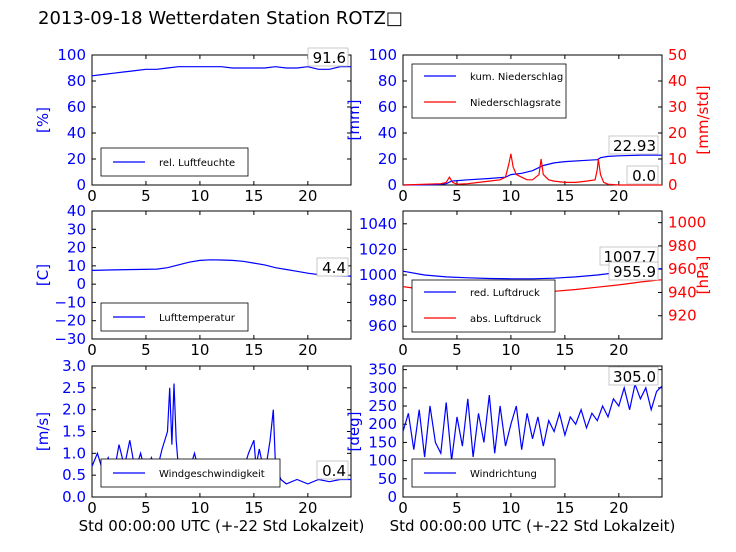 This screenshot has width=736, height=552. What do you see at coordinates (515, 103) in the screenshot?
I see `legend-label: Niederschlagsrate` at bounding box center [515, 103].